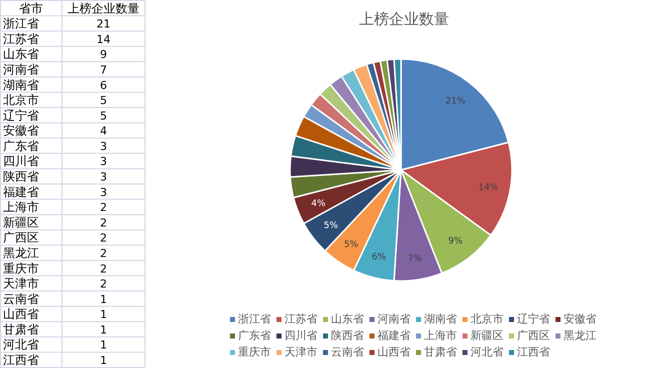  Describe the element at coordinates (379, 257) in the screenshot. I see `data-label: 6%` at that location.